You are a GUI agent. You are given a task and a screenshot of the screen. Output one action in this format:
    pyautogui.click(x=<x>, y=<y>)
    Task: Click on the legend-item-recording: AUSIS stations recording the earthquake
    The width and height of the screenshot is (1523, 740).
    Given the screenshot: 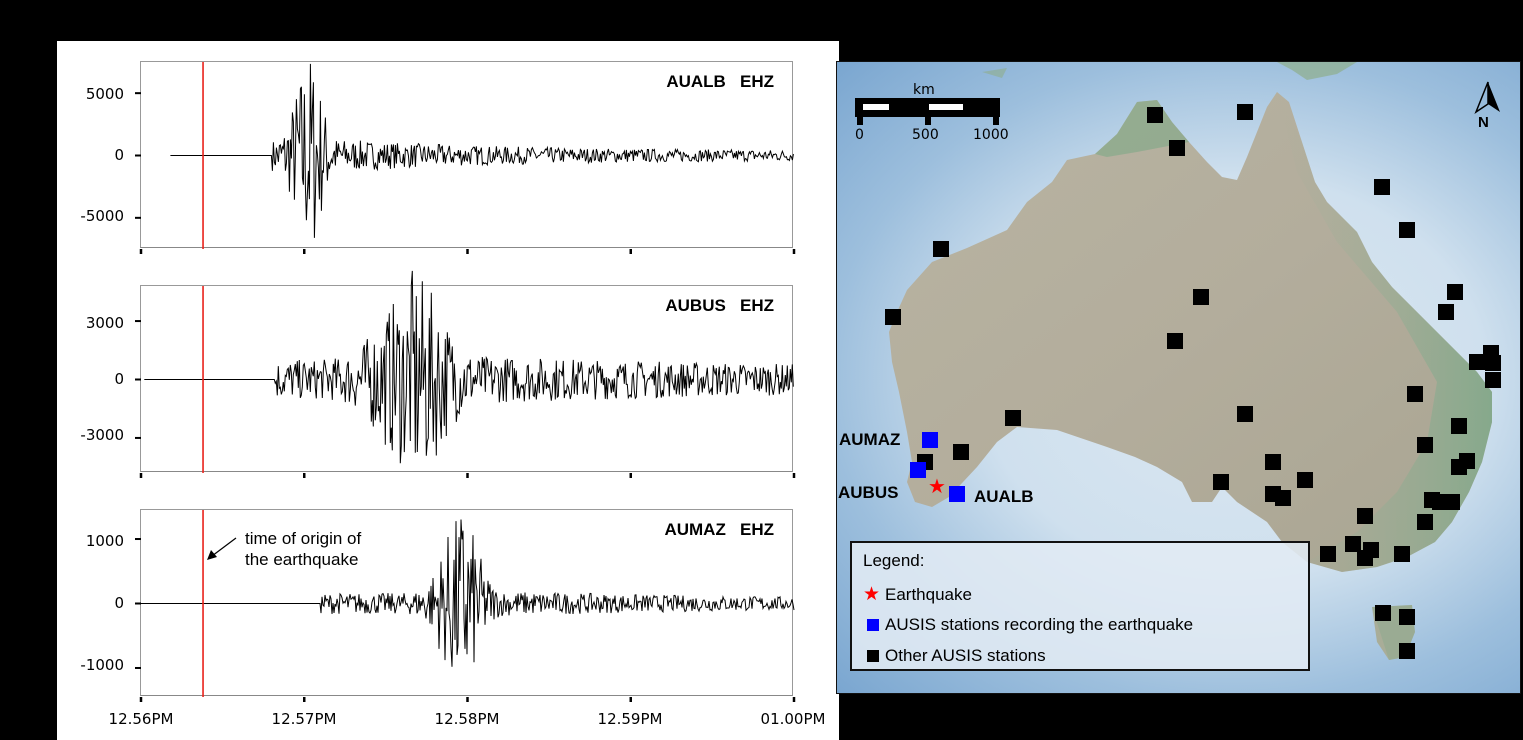 What is the action you would take?
    pyautogui.click(x=1028, y=625)
    